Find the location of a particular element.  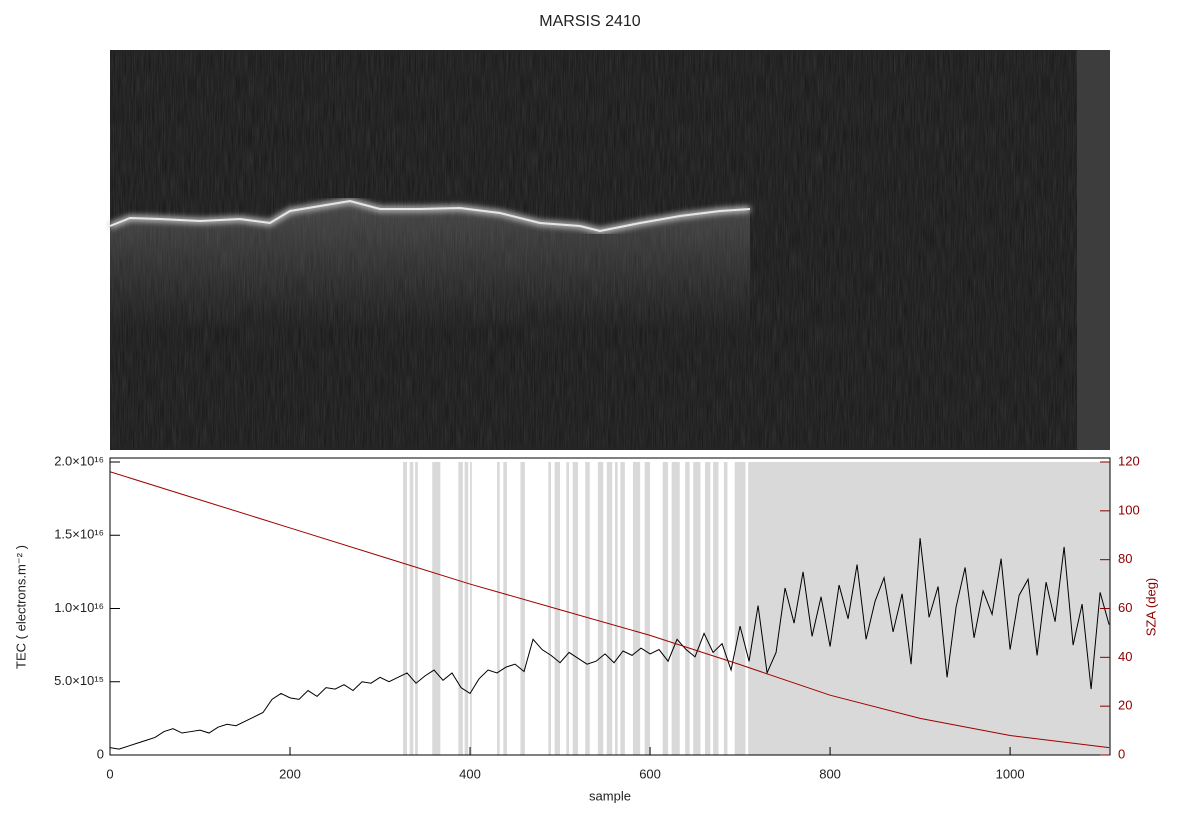

y2-axis-label: SZA (deg) is located at coordinates (1150, 607).